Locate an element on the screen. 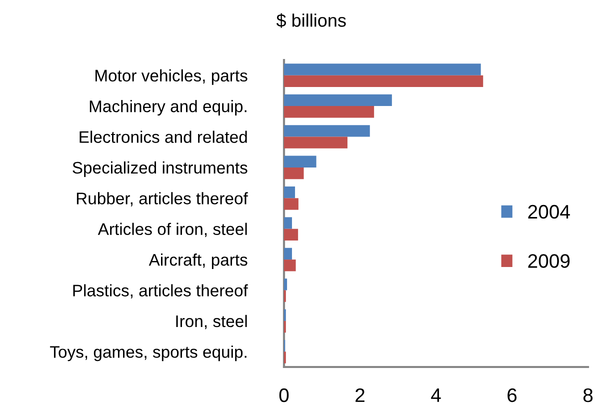 This screenshot has height=414, width=608. chart-title: $ billions is located at coordinates (311, 20).